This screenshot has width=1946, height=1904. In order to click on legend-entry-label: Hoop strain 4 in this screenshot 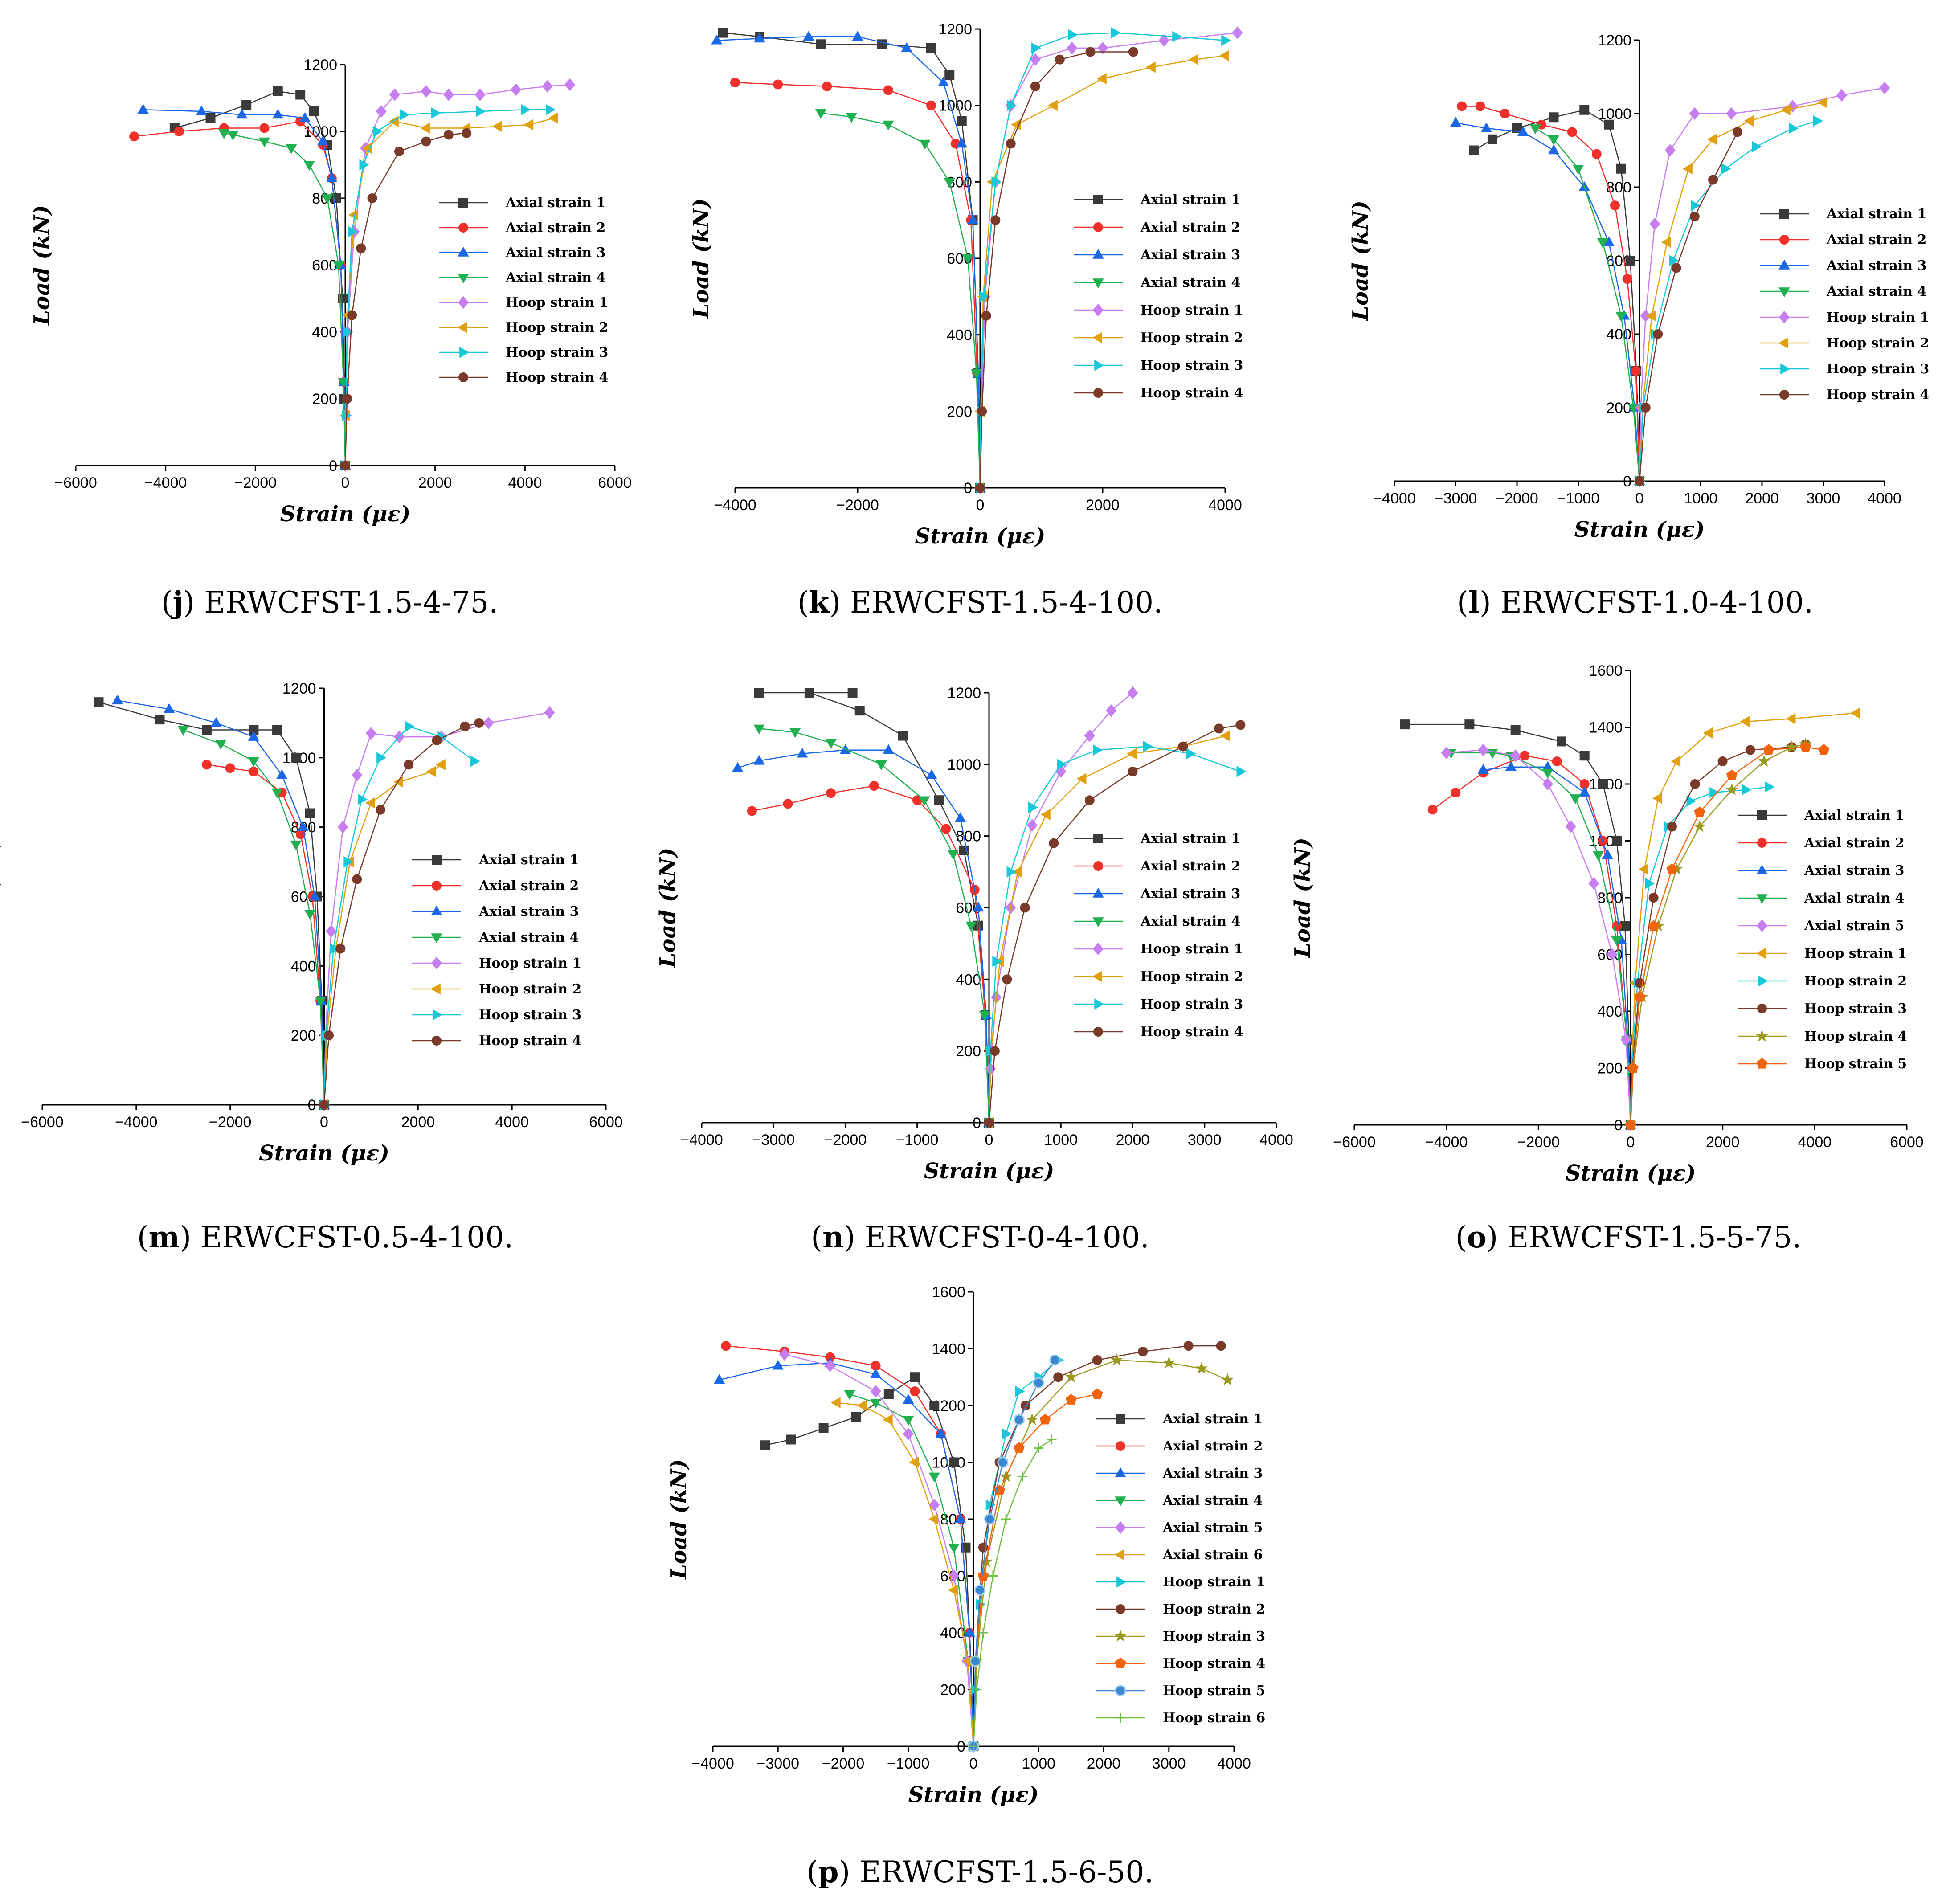, I will do `click(1192, 1032)`.